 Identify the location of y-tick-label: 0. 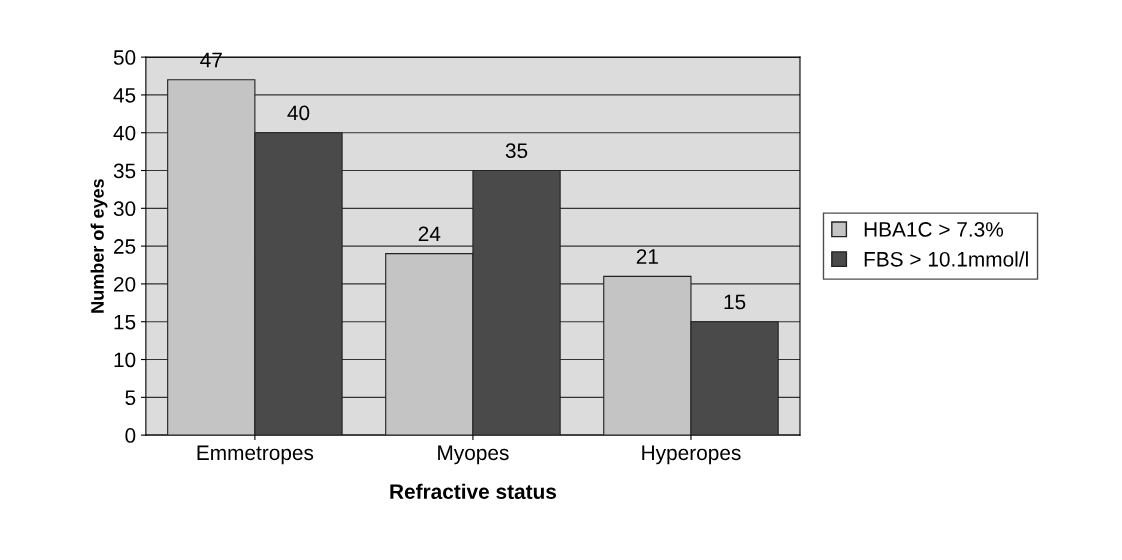
(130, 435).